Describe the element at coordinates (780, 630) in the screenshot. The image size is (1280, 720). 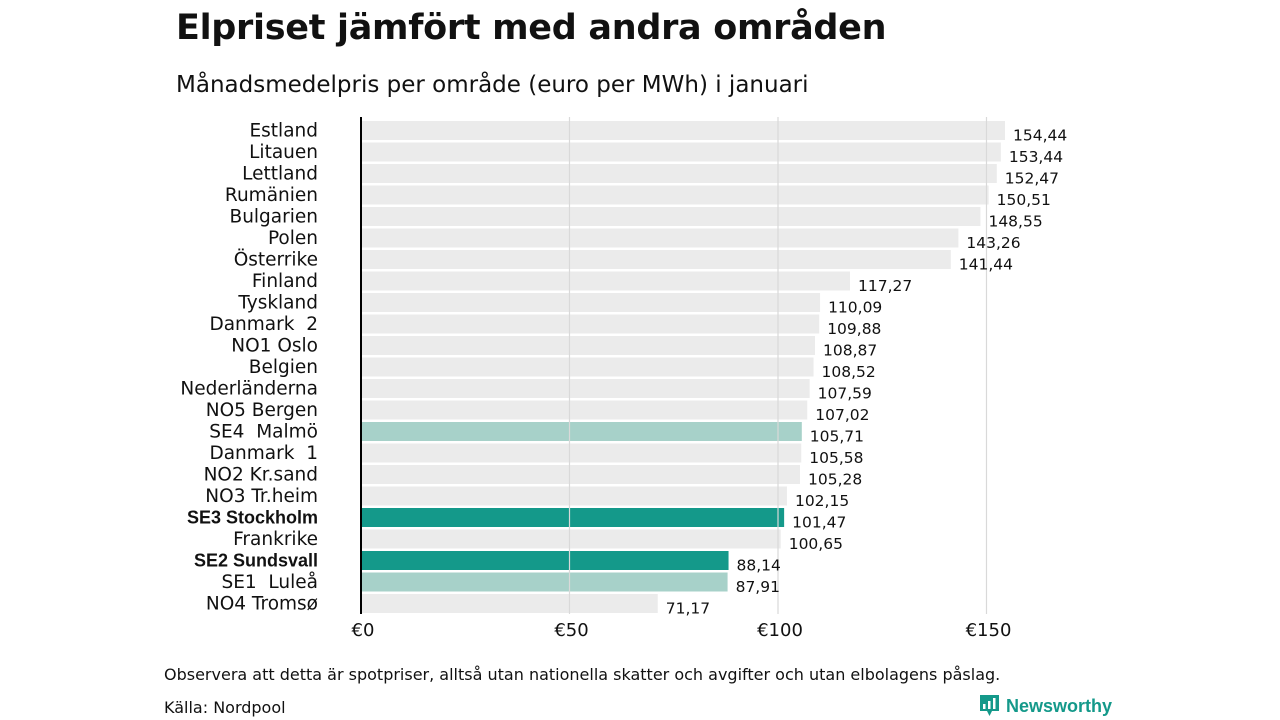
I see `x-tick-label: €100` at that location.